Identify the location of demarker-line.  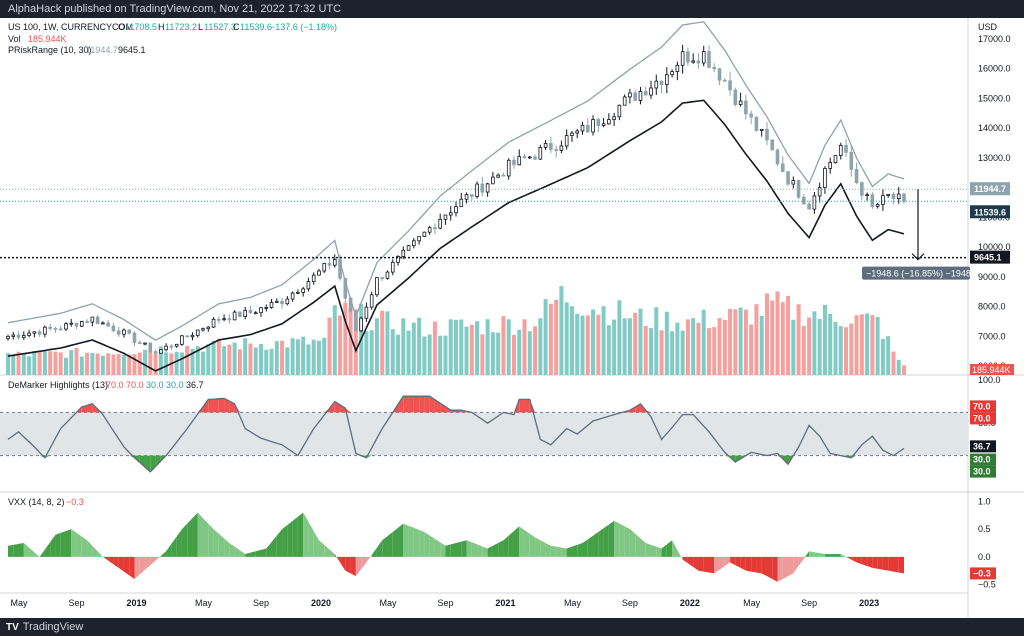
(456, 434).